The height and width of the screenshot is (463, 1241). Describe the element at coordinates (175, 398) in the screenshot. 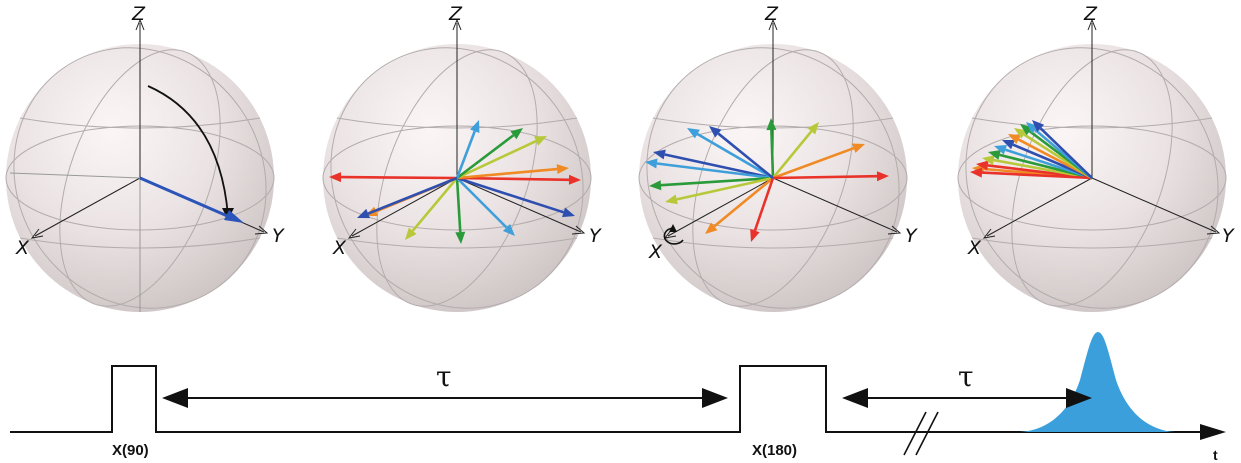

I see `delay-arrow-1-left-head` at that location.